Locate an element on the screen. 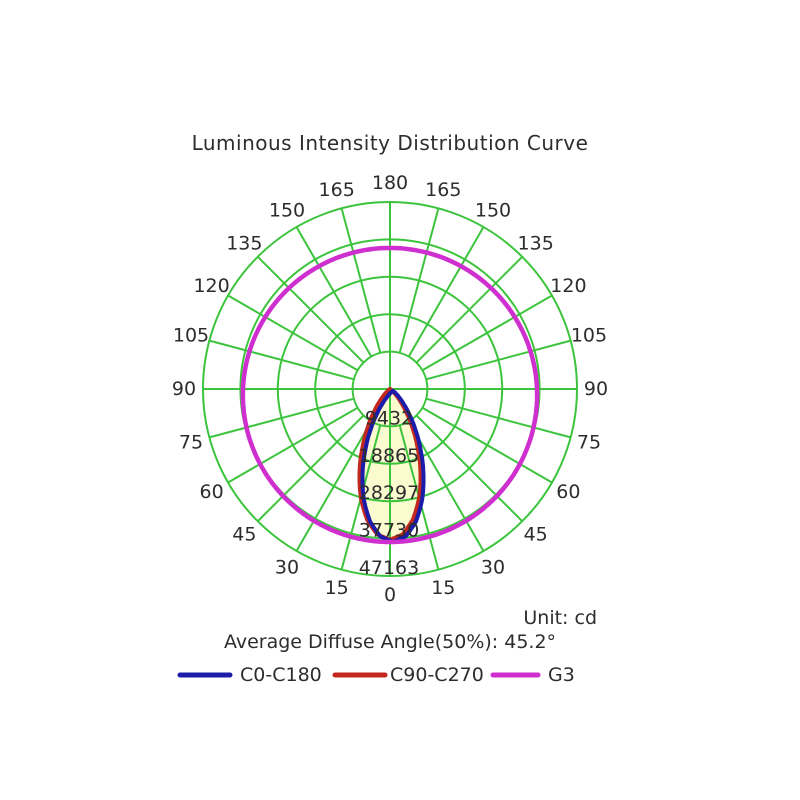 The width and height of the screenshot is (800, 800). legend-label-c0-c180: C0-C180 is located at coordinates (281, 675).